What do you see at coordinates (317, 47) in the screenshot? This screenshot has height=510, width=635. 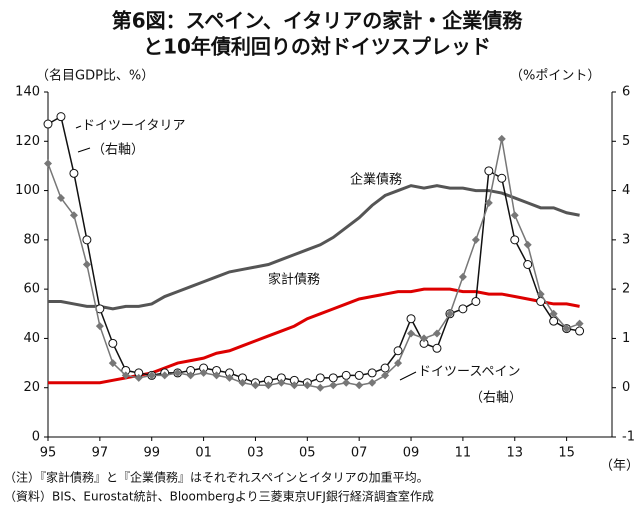 I see `chart-title: と10年債利回りの対ドイツスプレッド` at bounding box center [317, 47].